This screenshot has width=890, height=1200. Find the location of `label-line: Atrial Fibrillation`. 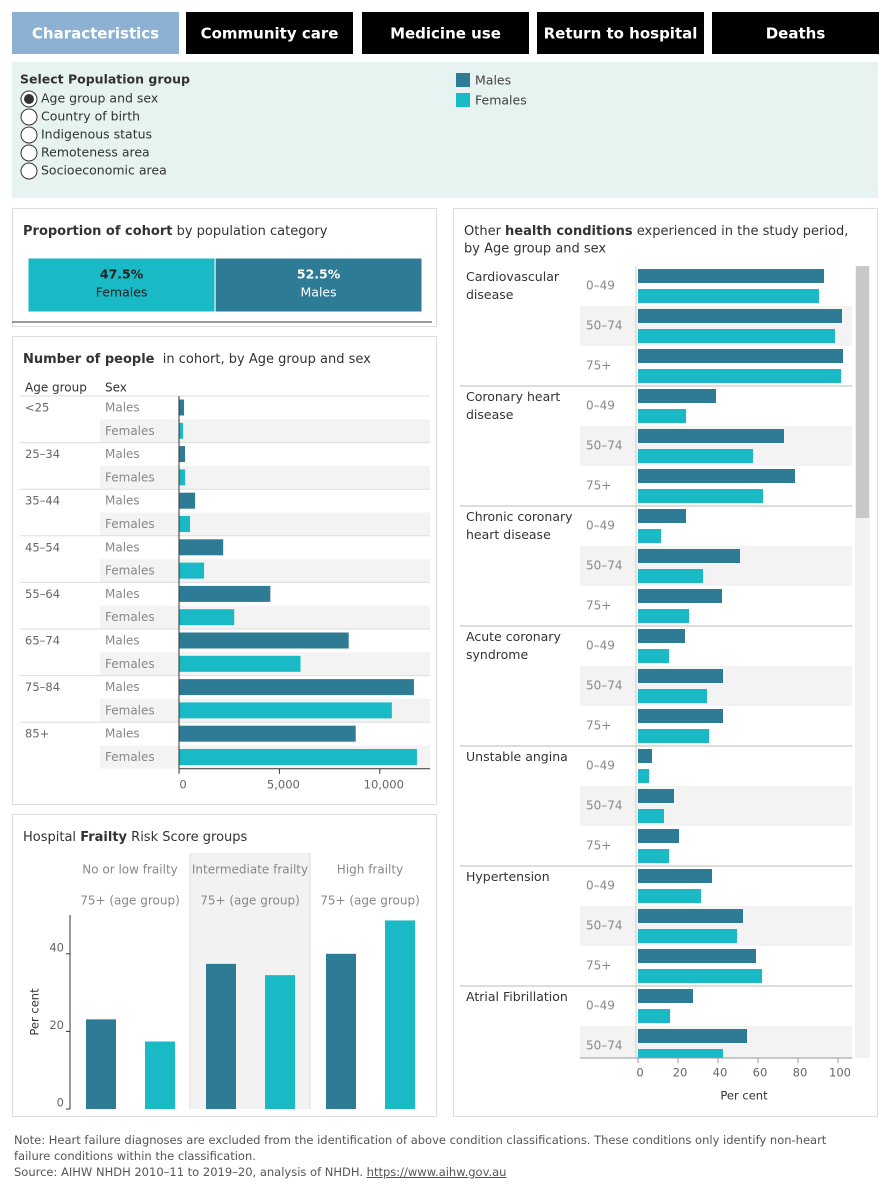

label-line: Atrial Fibrillation is located at coordinates (517, 996).